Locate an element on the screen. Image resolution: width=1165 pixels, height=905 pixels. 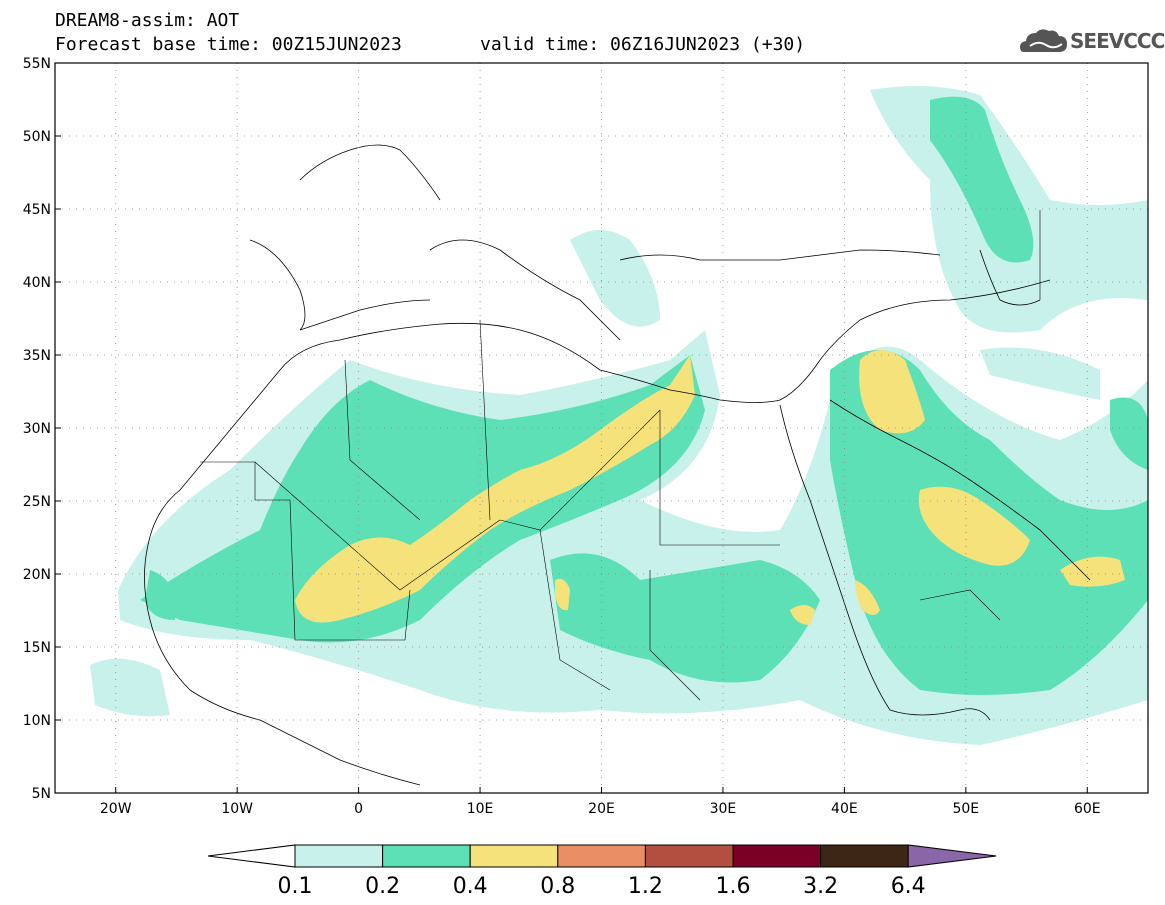
lon-tick-label: 60E is located at coordinates (1087, 809).